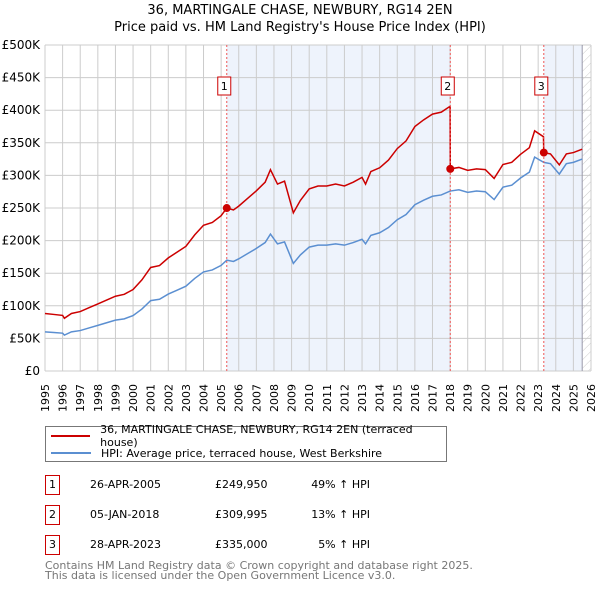 Image resolution: width=600 pixels, height=590 pixels. What do you see at coordinates (22, 241) in the screenshot?
I see `y-tick-label: £200K` at bounding box center [22, 241].